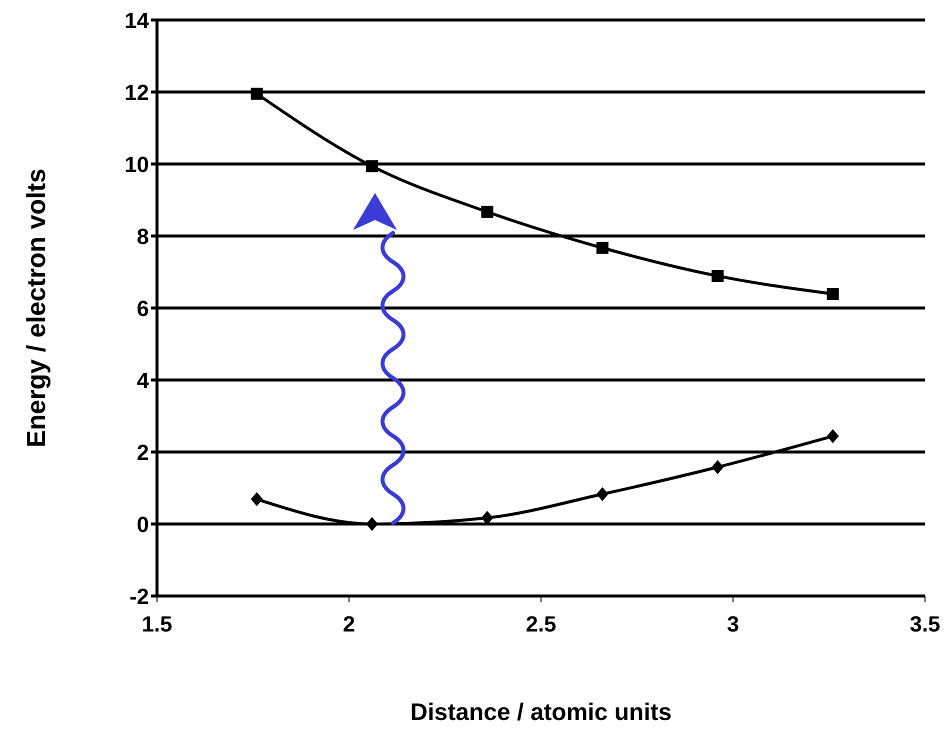 This screenshot has width=951, height=732. What do you see at coordinates (142, 236) in the screenshot?
I see `y-tick-label: 8` at bounding box center [142, 236].